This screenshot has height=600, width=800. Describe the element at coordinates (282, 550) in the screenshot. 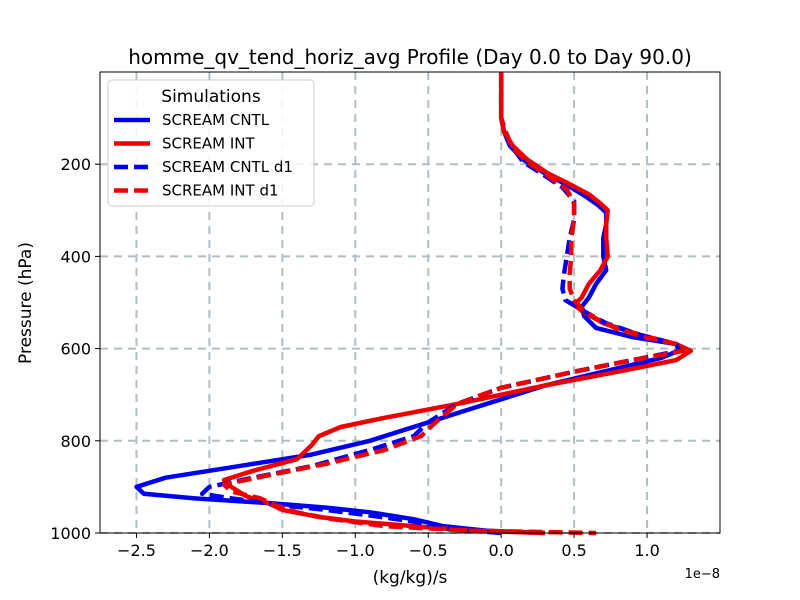

I see `x-tick-label: −1.5` at that location.